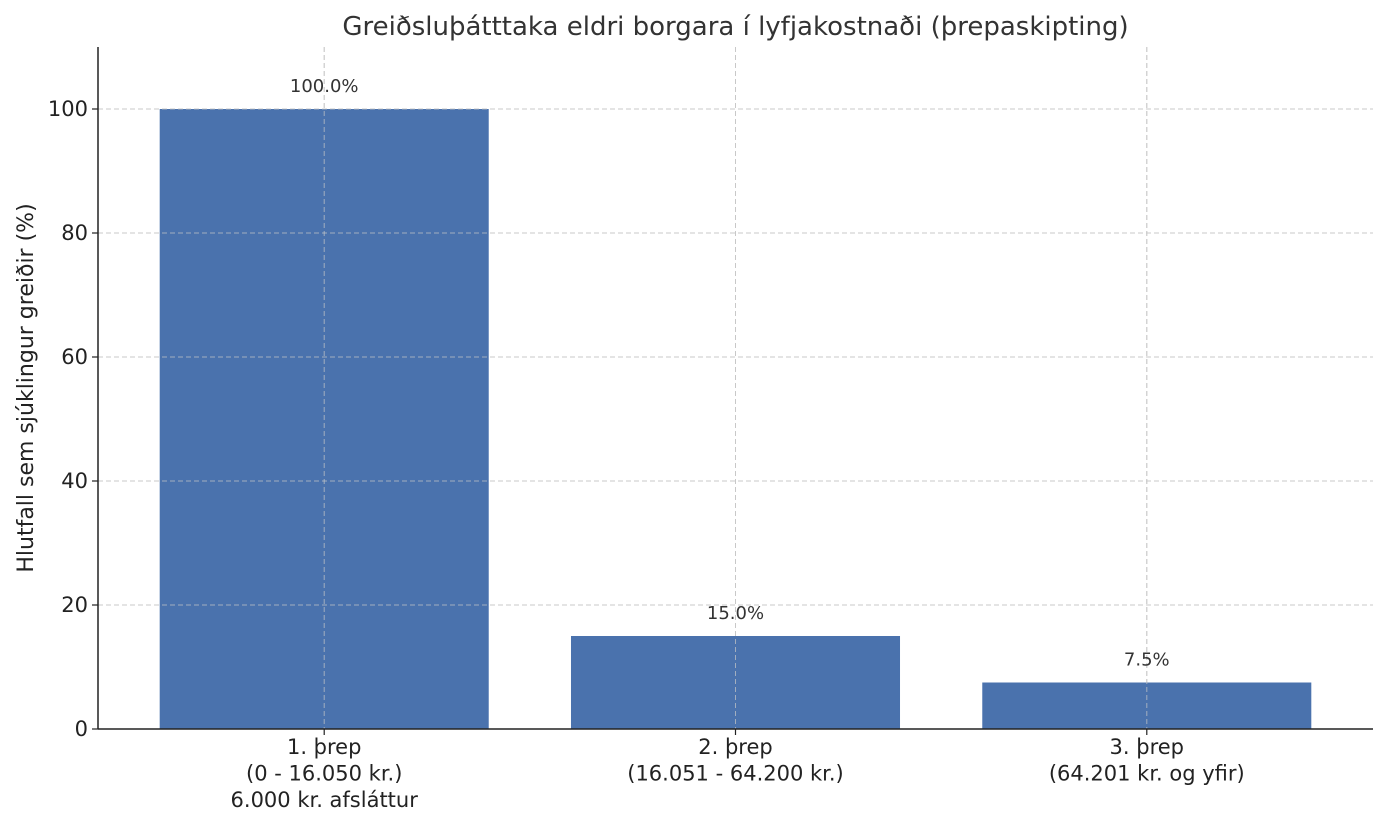 This screenshot has width=1386, height=826. I want to click on y-tick-label: 100, so click(68, 109).